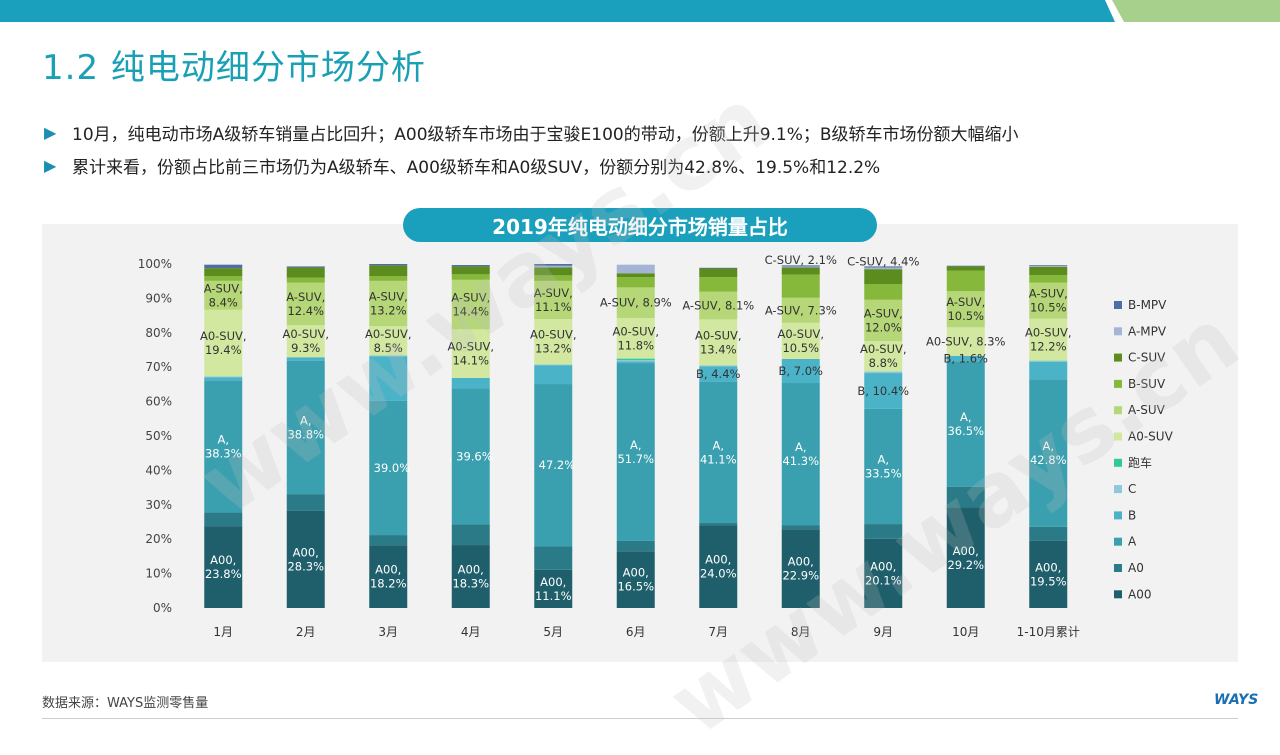 The image size is (1280, 755). Describe the element at coordinates (223, 574) in the screenshot. I see `data-label: 23.8%` at that location.